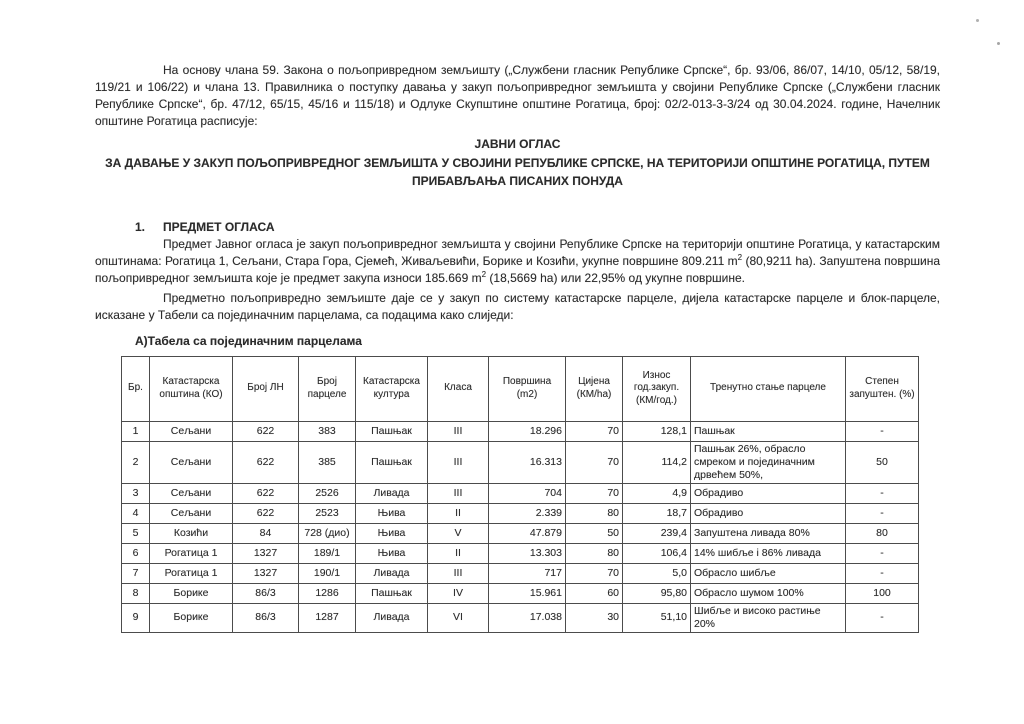  I want to click on title-line-3: ПРИБАВЉАЊА ПИСАНИХ ПОНУДА, so click(517, 181).